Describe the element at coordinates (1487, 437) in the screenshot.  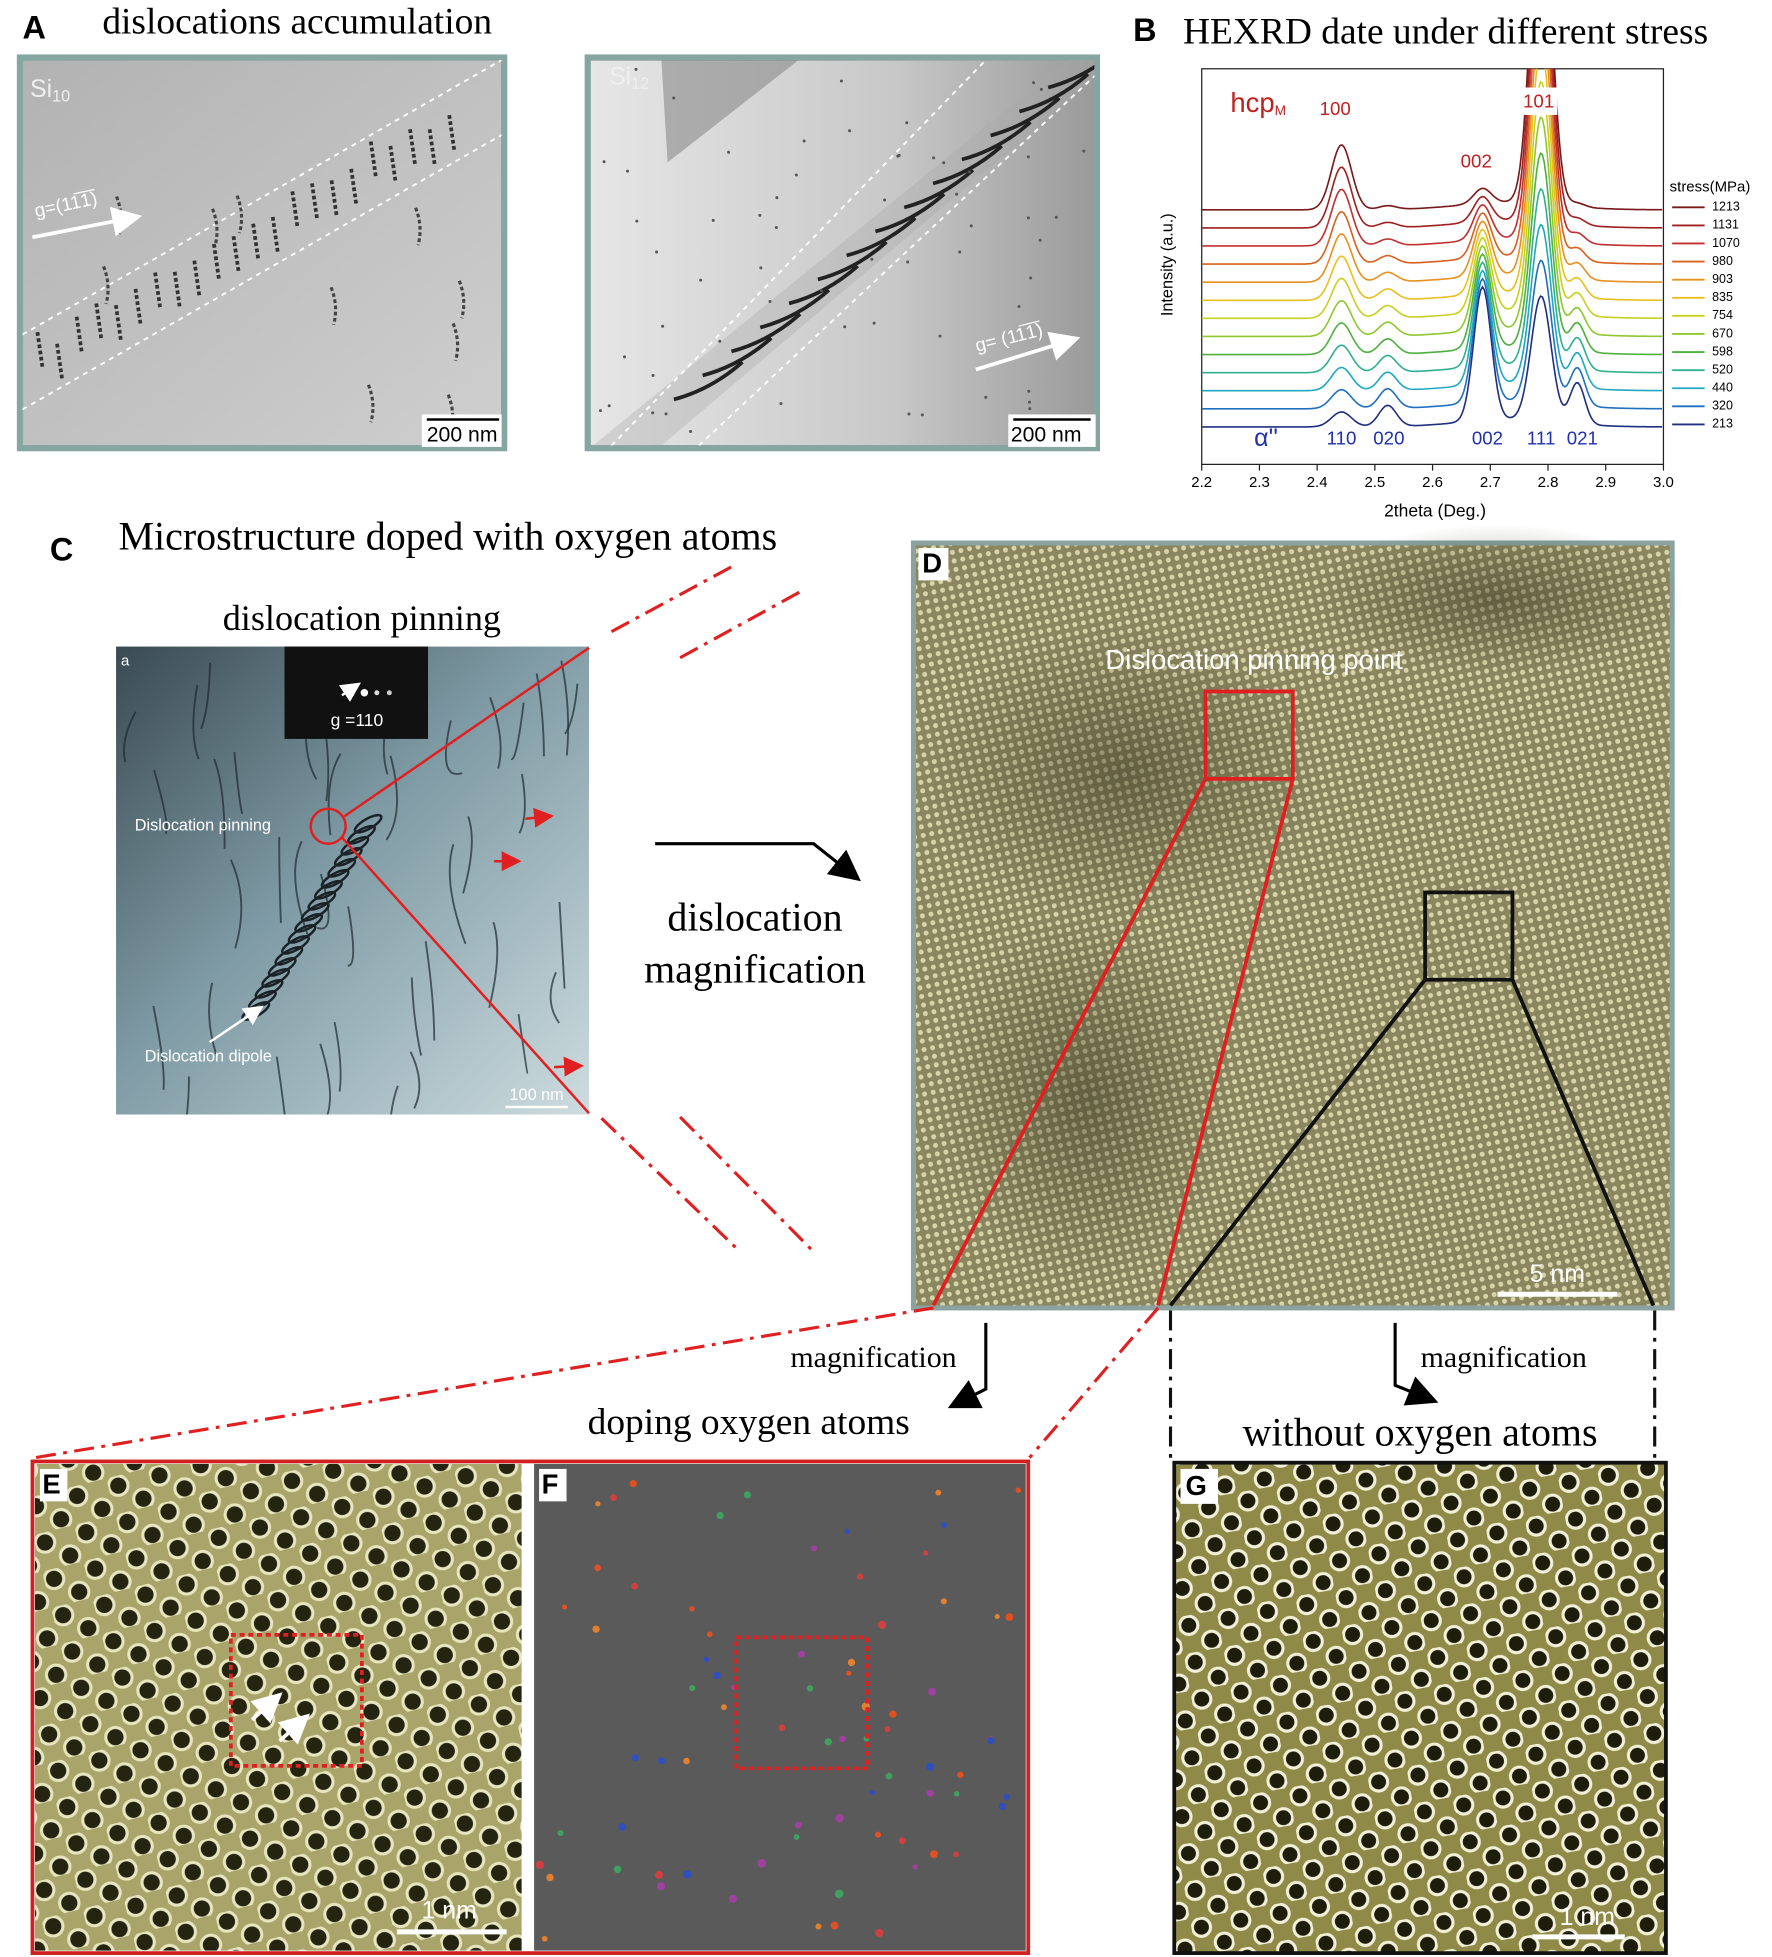
I see `peak-label: 002` at that location.